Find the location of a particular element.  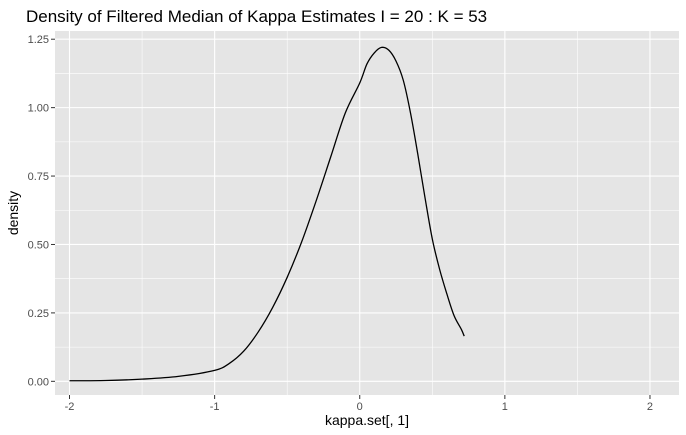

x-tick-label: 1 is located at coordinates (505, 407).